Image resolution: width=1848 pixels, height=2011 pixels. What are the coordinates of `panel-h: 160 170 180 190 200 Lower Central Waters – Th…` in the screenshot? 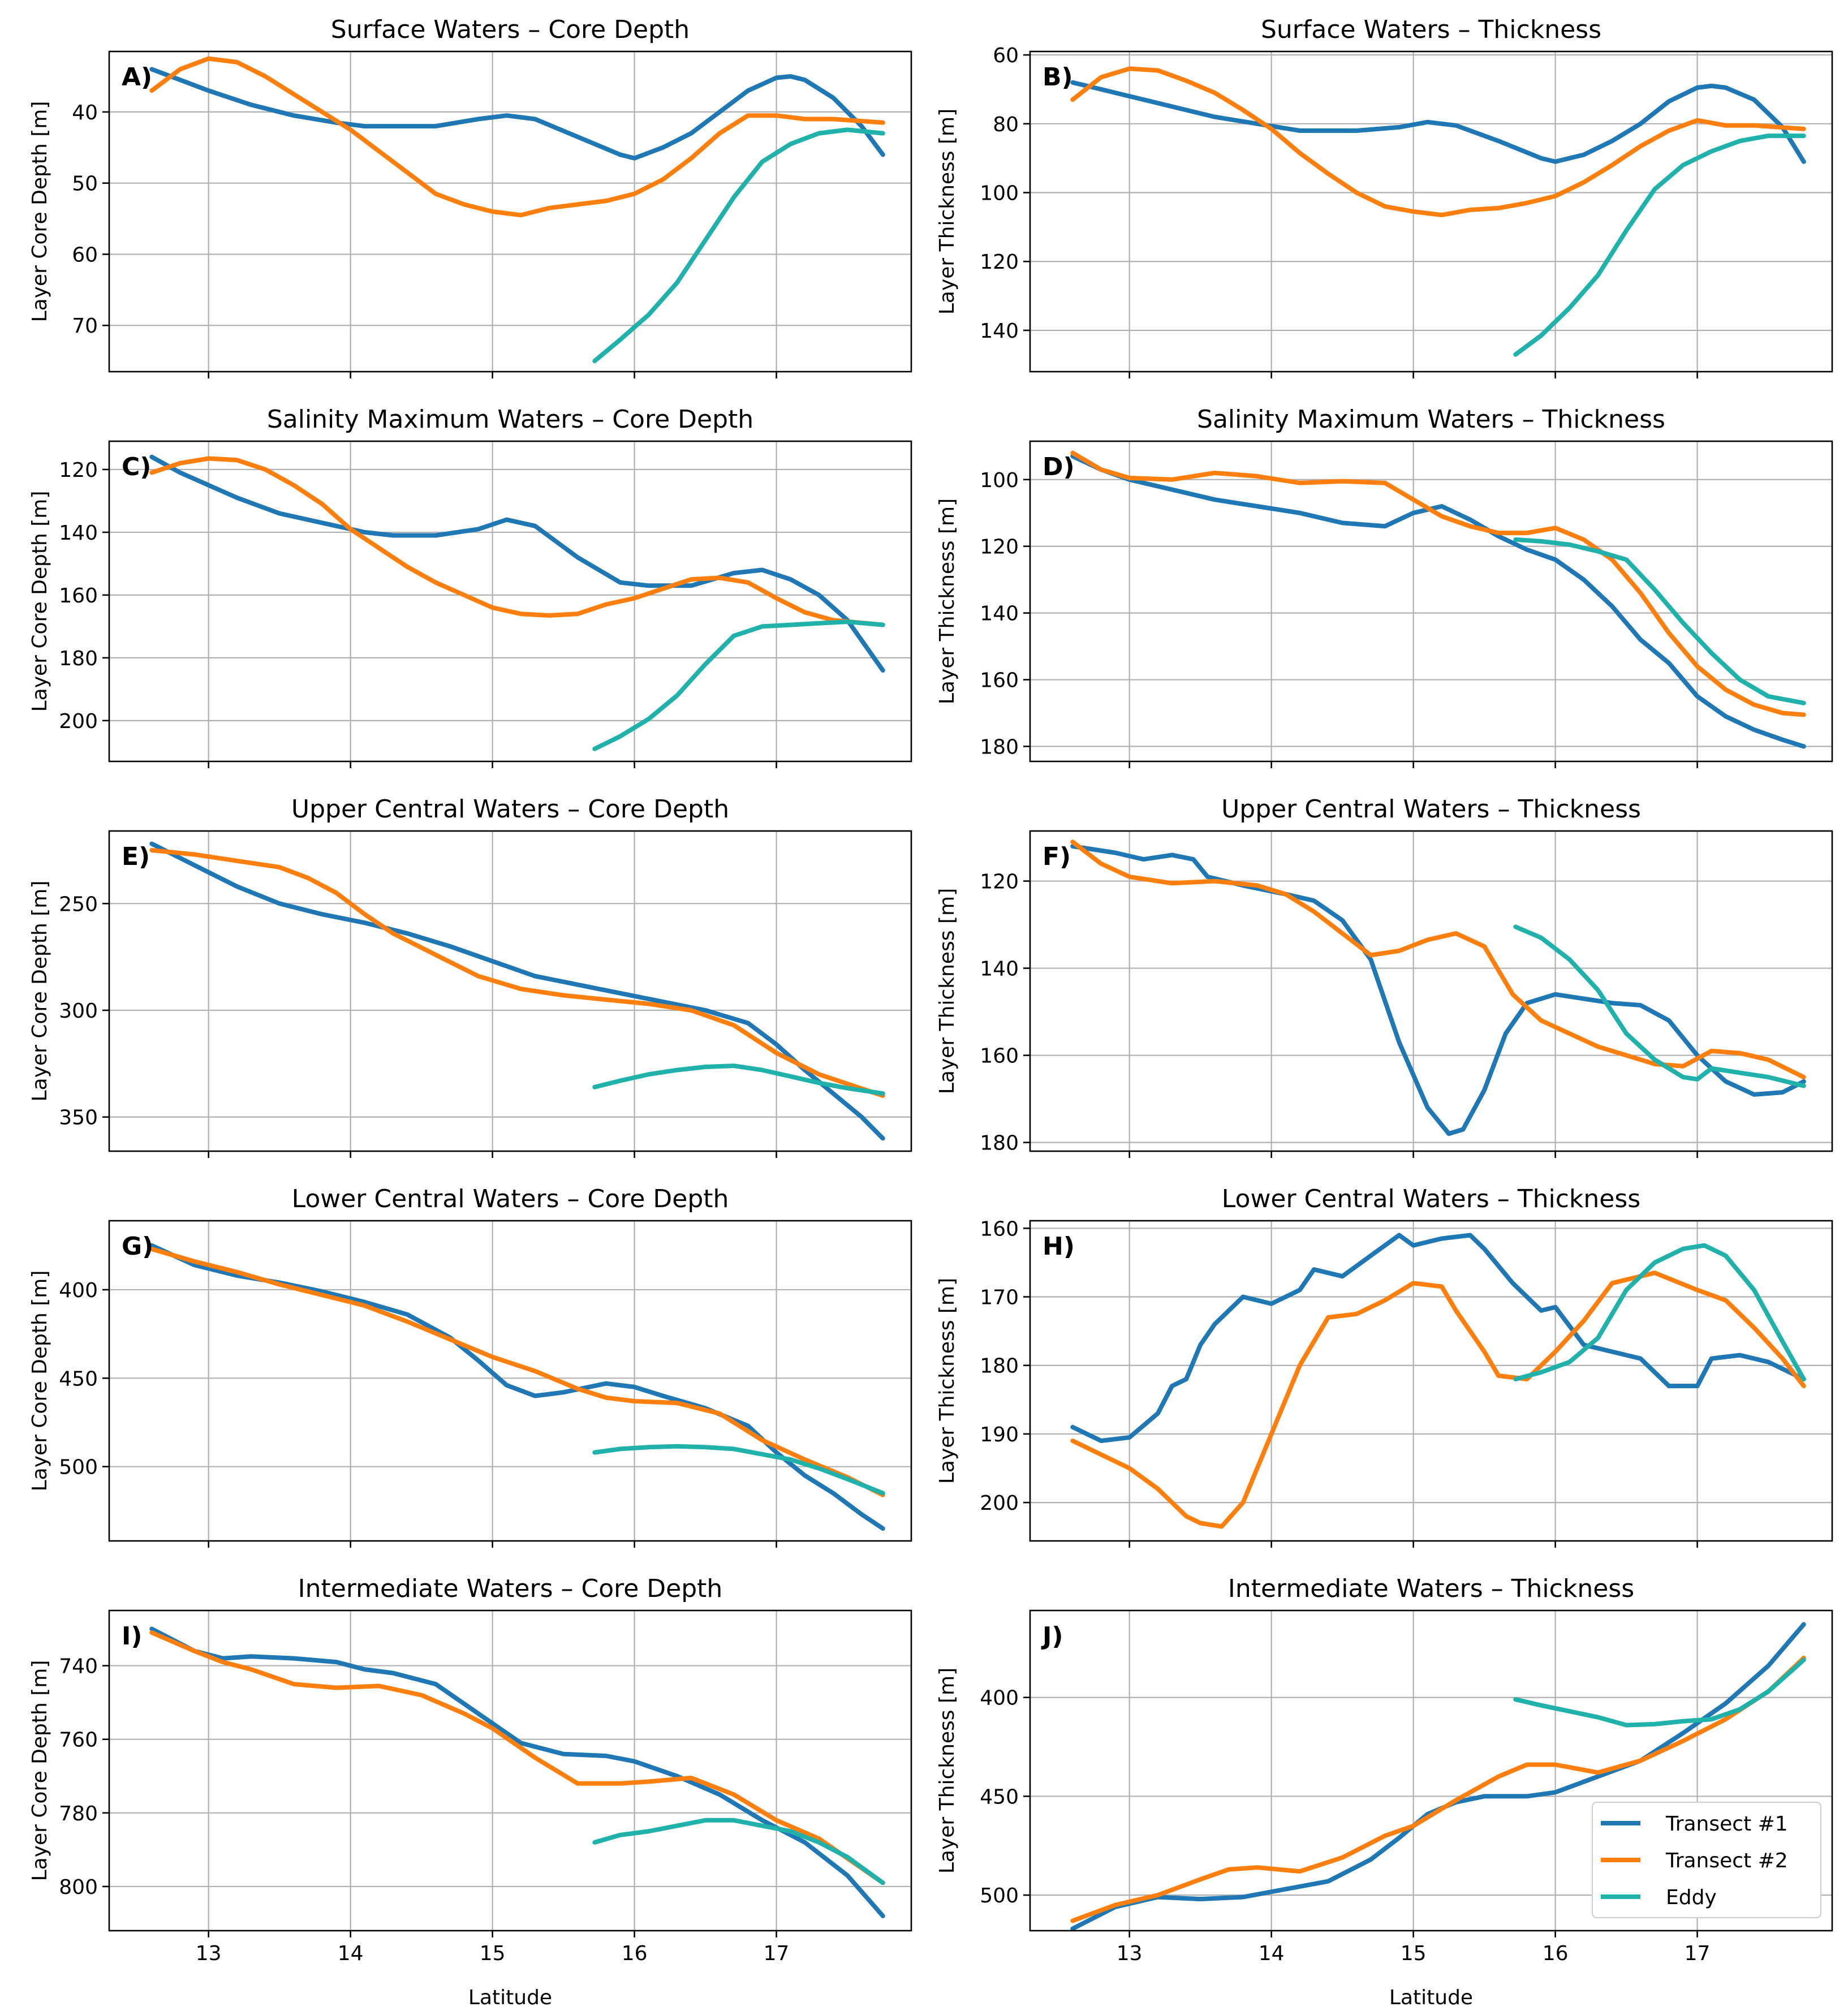 It's located at (1384, 1366).